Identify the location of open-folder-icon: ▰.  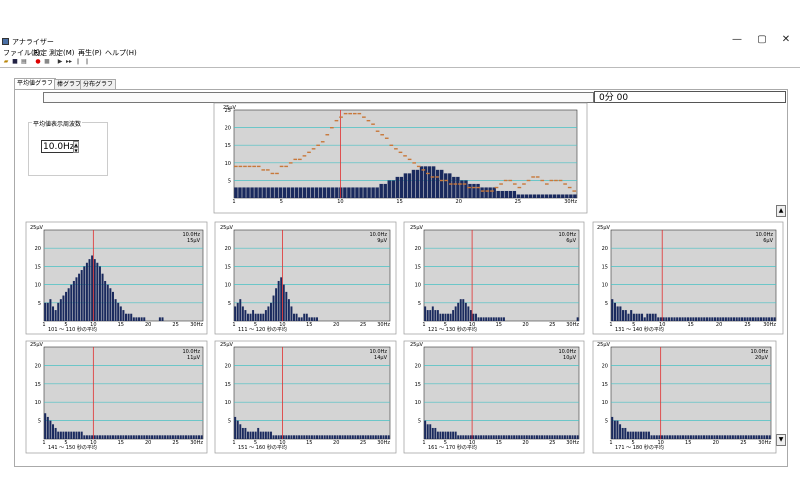
(6, 61).